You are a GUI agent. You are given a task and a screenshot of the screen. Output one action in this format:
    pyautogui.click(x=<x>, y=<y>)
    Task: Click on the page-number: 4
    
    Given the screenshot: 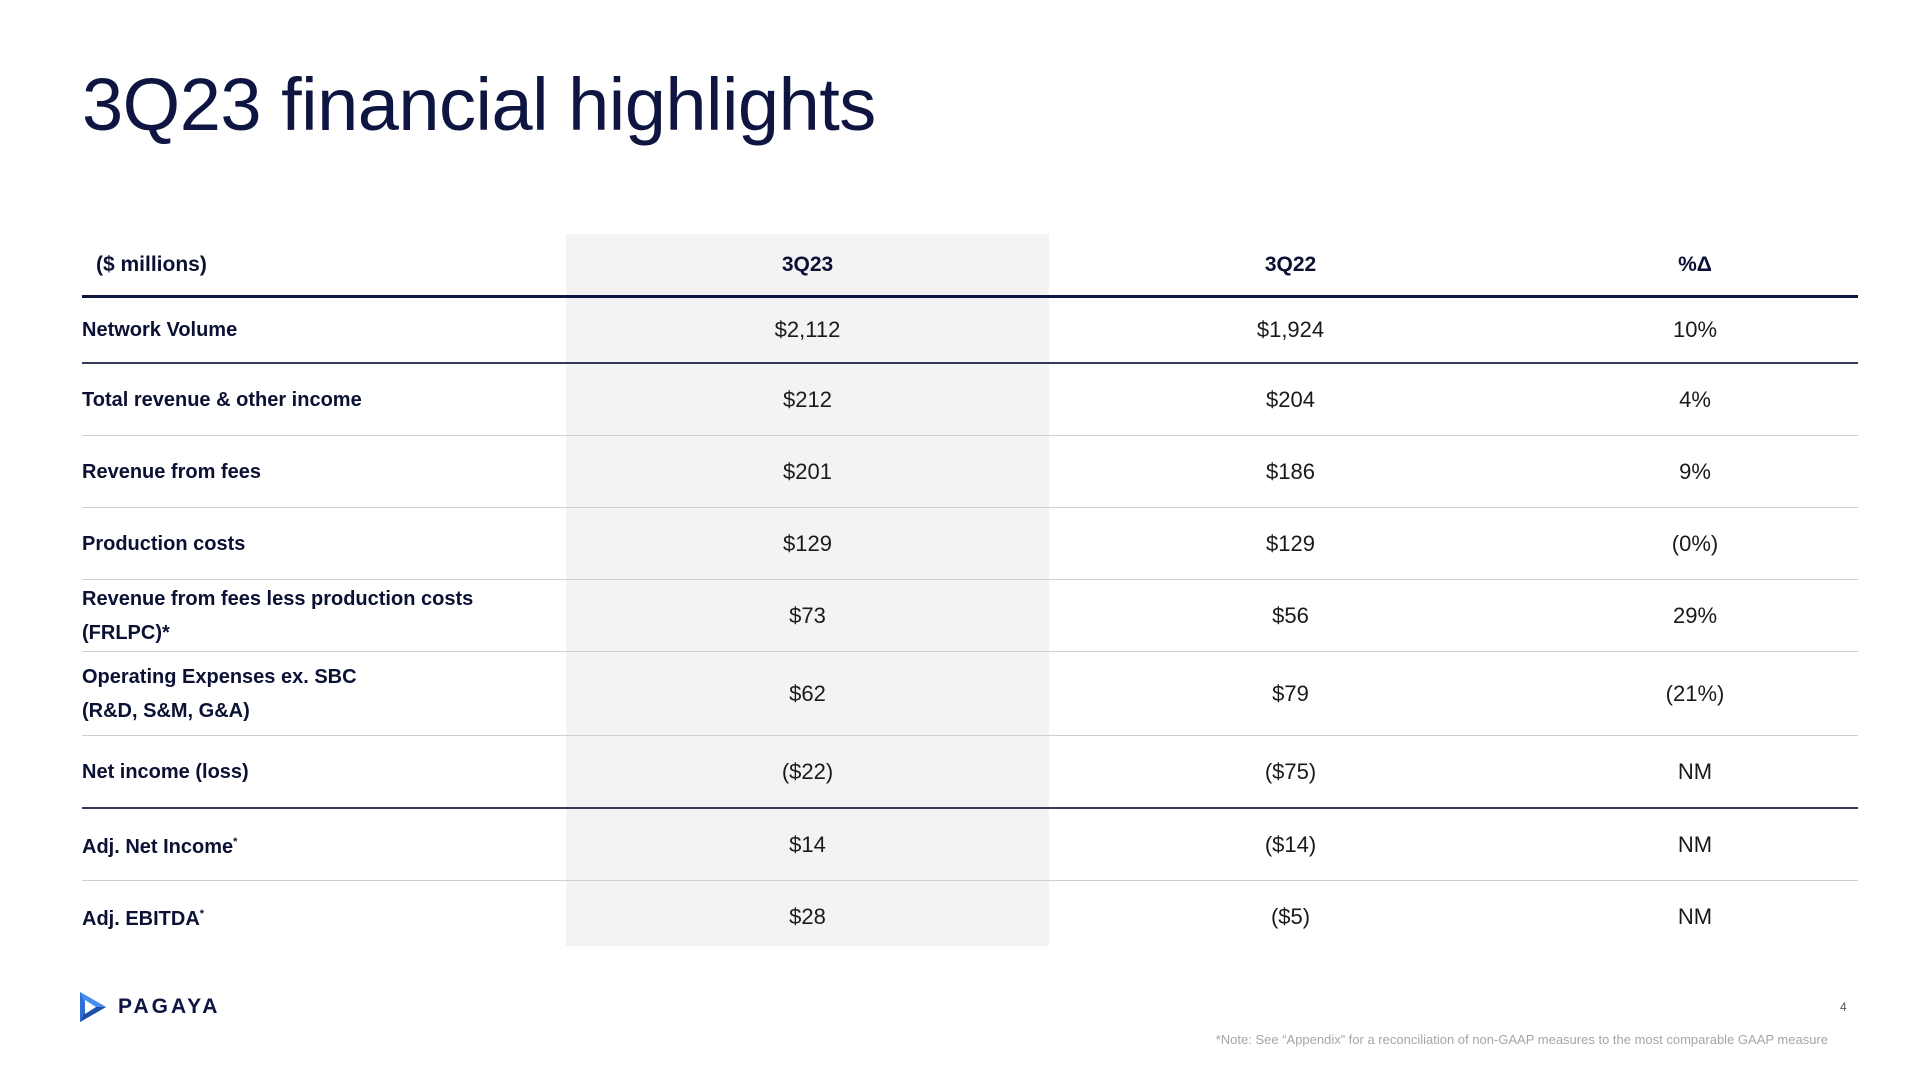 What is the action you would take?
    pyautogui.click(x=1843, y=1007)
    